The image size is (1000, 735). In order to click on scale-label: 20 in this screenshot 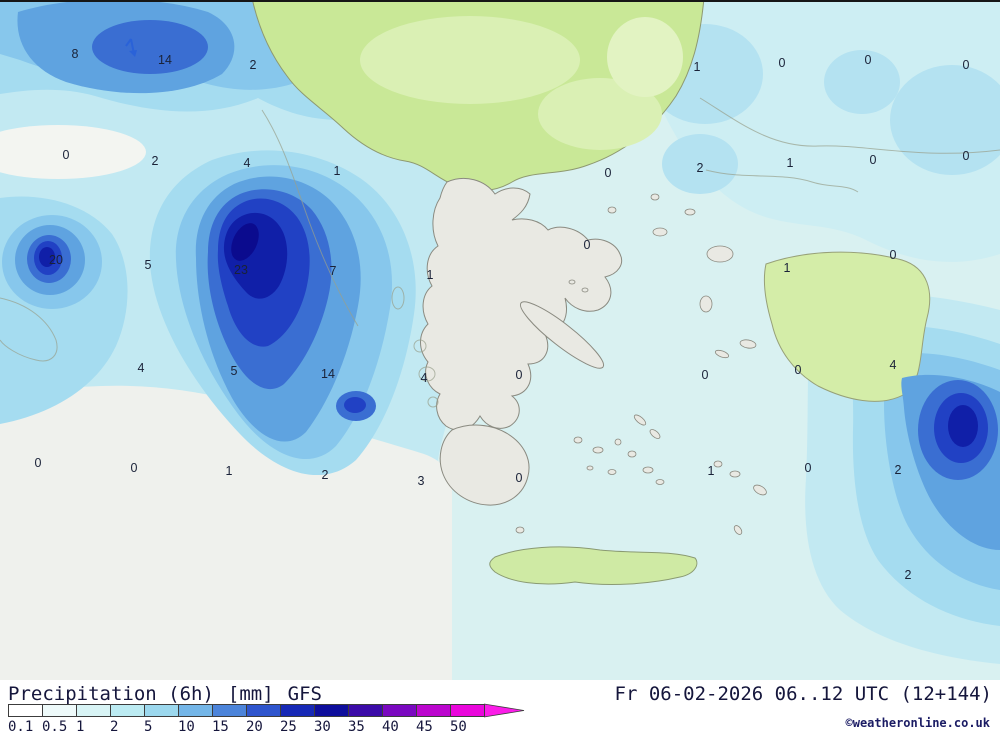, I will do `click(254, 727)`.